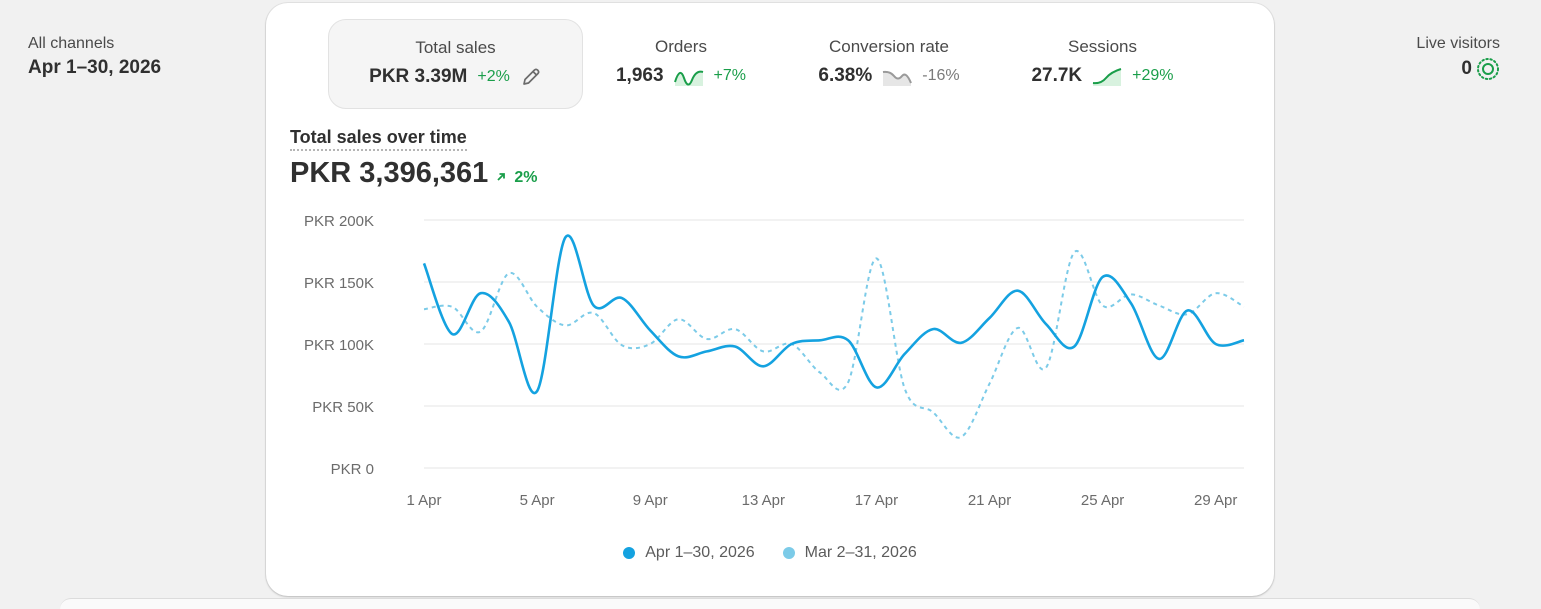  Describe the element at coordinates (339, 221) in the screenshot. I see `y-tick-label: PKR 200K` at that location.